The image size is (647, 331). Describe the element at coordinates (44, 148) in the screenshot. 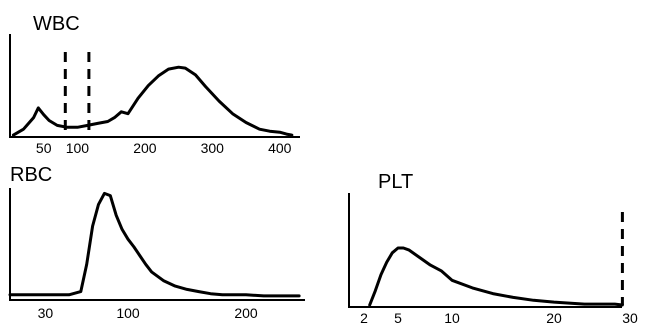

I see `wbc-tick-label: 50` at that location.